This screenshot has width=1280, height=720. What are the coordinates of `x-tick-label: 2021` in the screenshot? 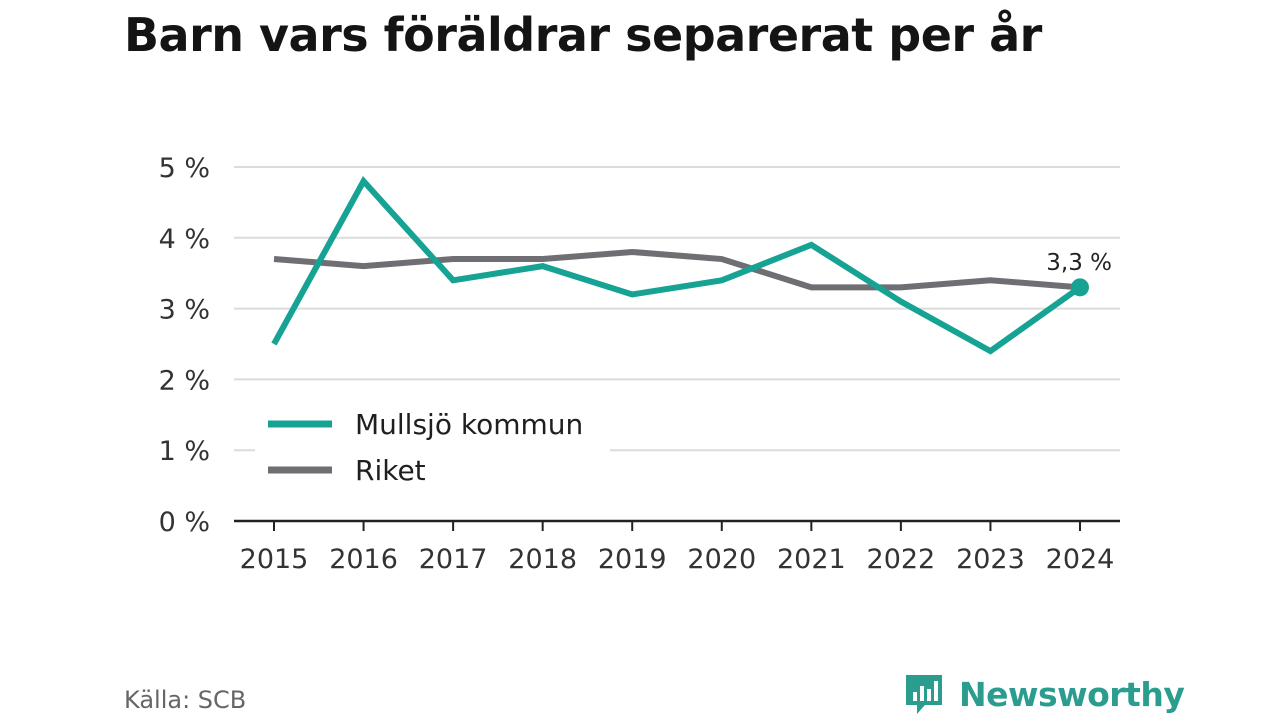 It's located at (811, 559).